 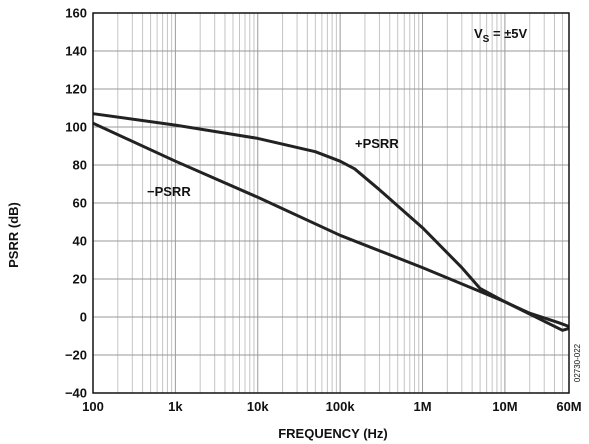 I want to click on x-tick-label: 100, so click(x=93, y=406).